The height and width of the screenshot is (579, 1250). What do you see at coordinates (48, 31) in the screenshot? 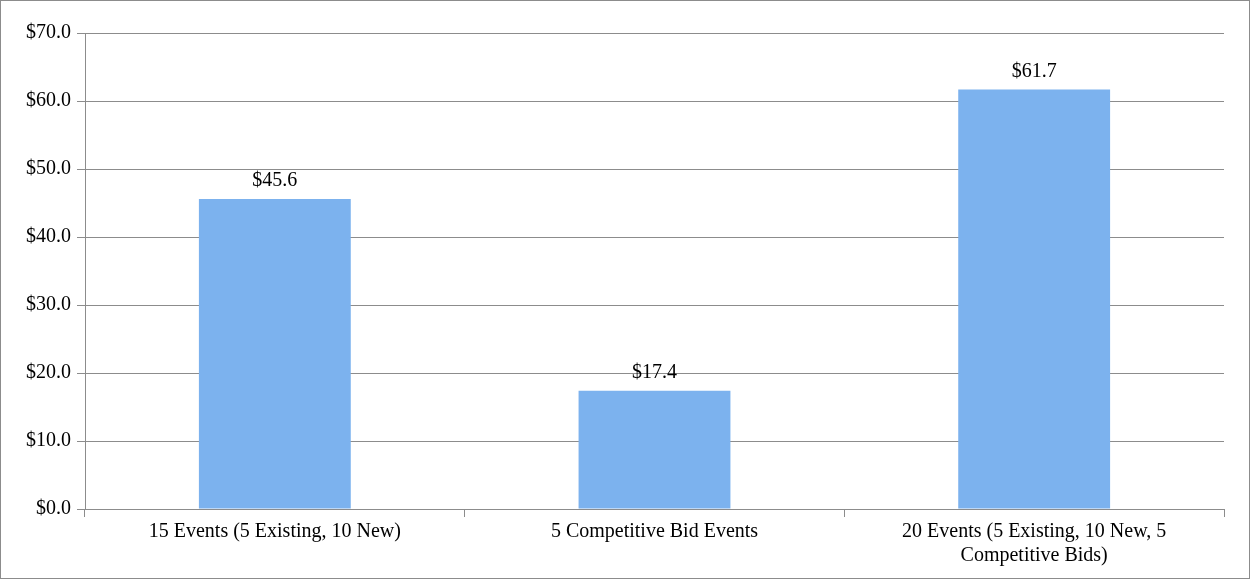
I see `y-tick-label: $70.0` at bounding box center [48, 31].